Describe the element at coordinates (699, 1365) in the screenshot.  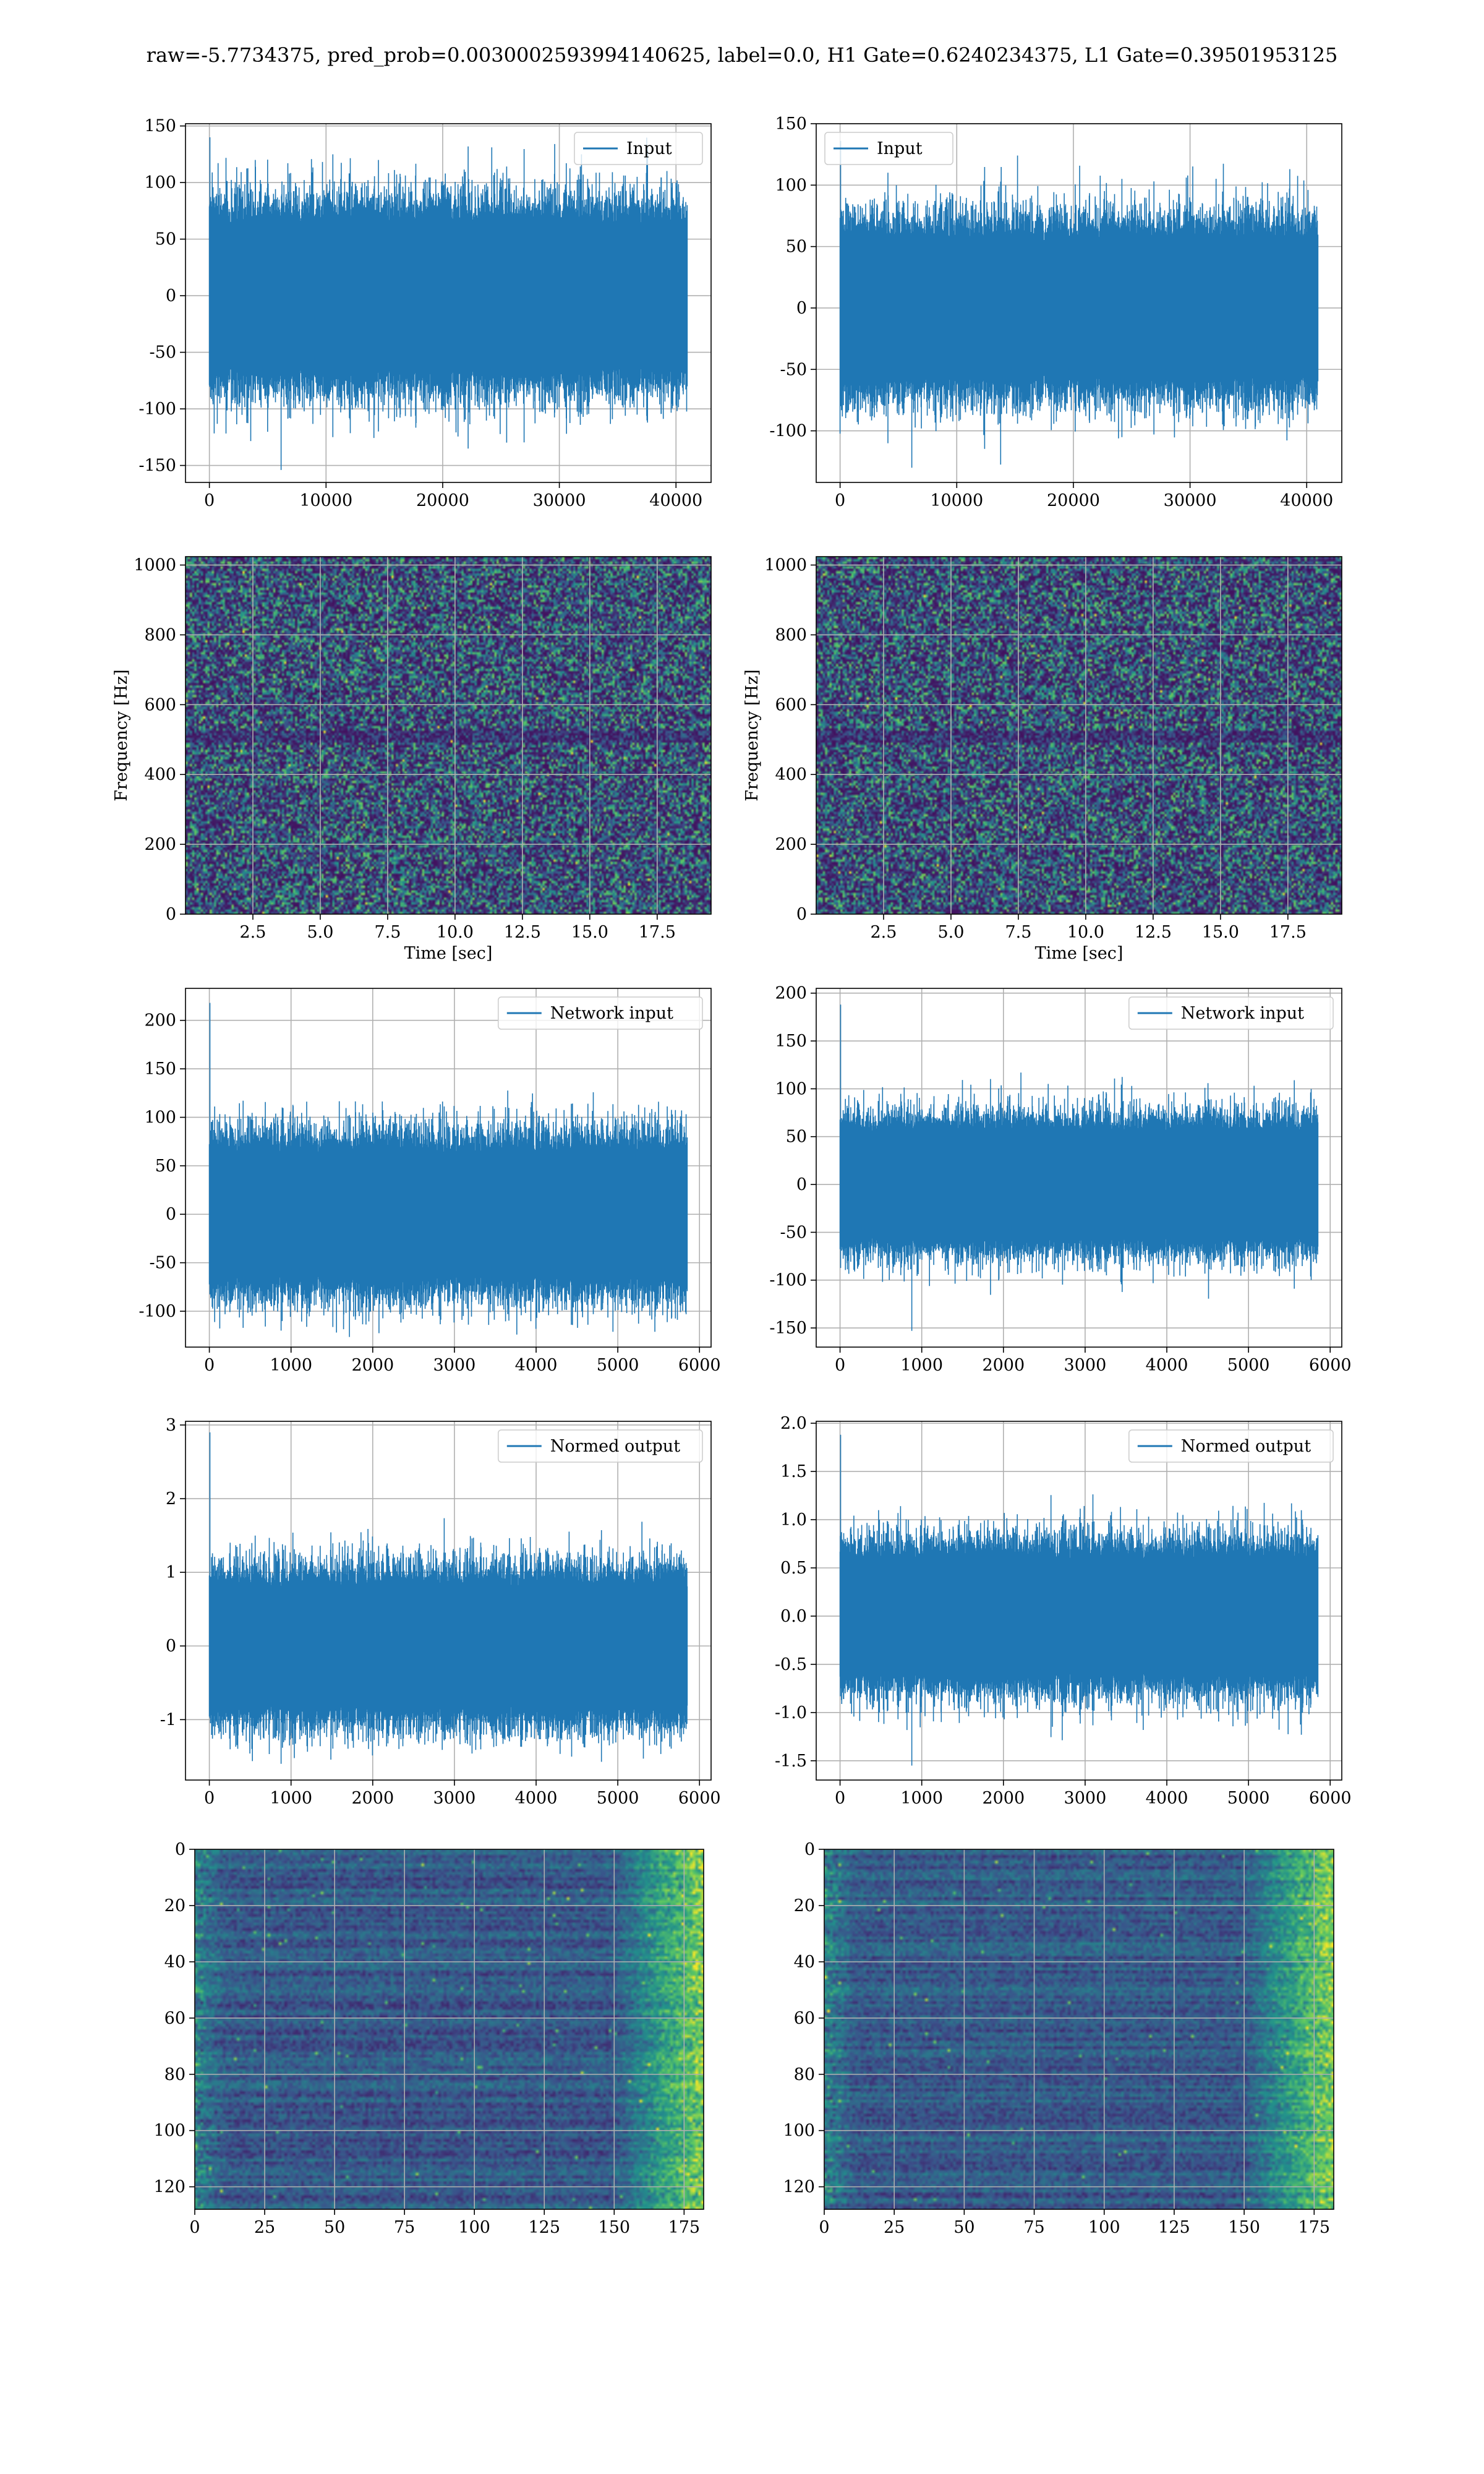
I see `net-h1-xtick-label: 6000` at that location.